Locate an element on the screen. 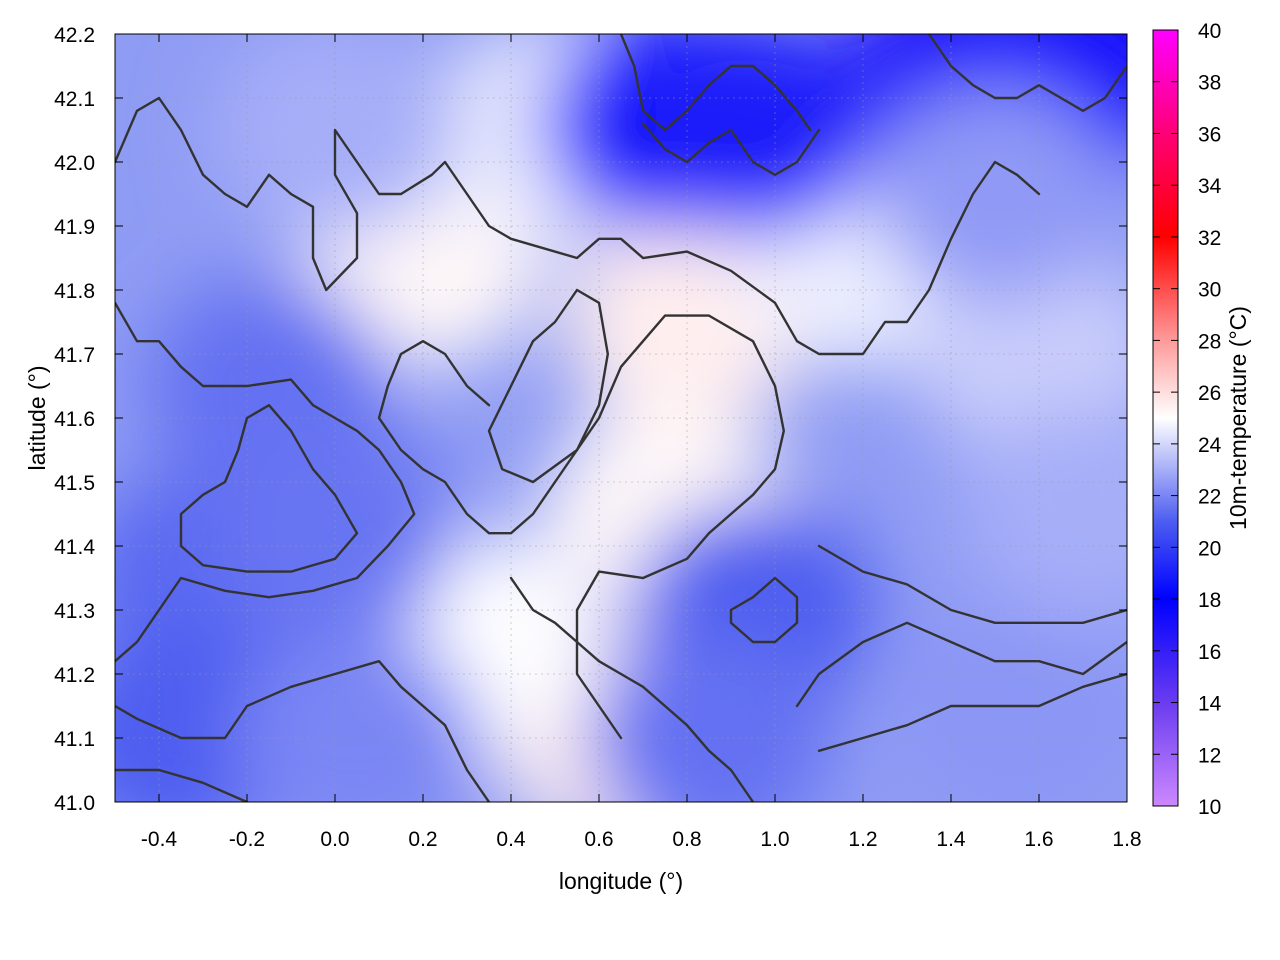 The width and height of the screenshot is (1280, 960). x-tick-label: 1.4 is located at coordinates (951, 839).